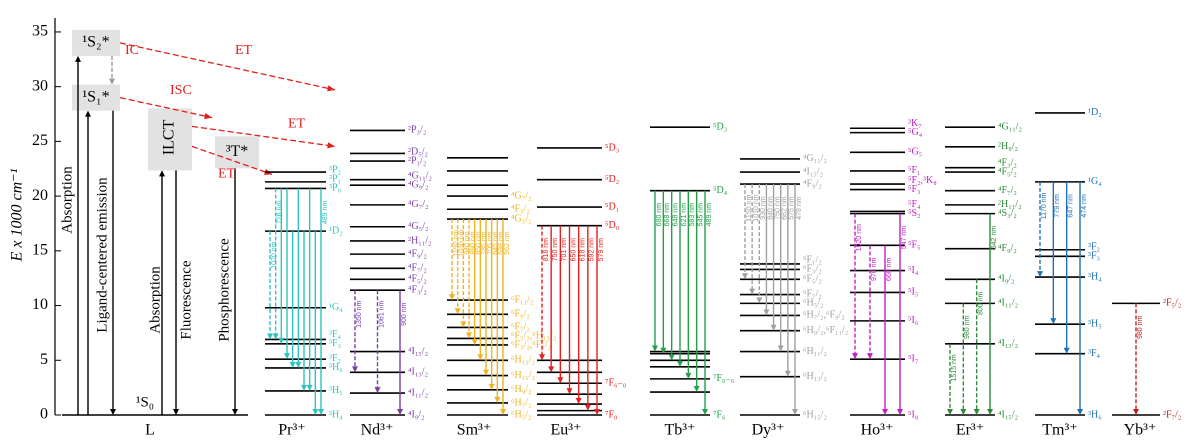 Image resolution: width=1193 pixels, height=441 pixels. What do you see at coordinates (812, 183) in the screenshot?
I see `level-label: ⁴F₉/₂` at bounding box center [812, 183].